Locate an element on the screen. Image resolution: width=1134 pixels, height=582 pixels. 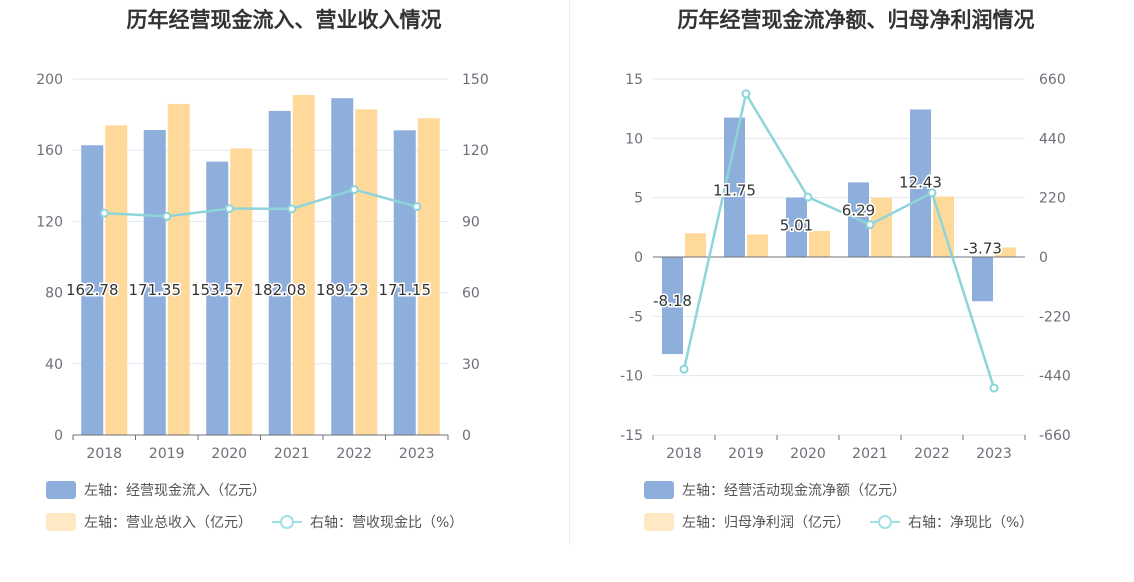
legend-label-revenue: 左轴：营业总收入（亿元） is located at coordinates (168, 523).